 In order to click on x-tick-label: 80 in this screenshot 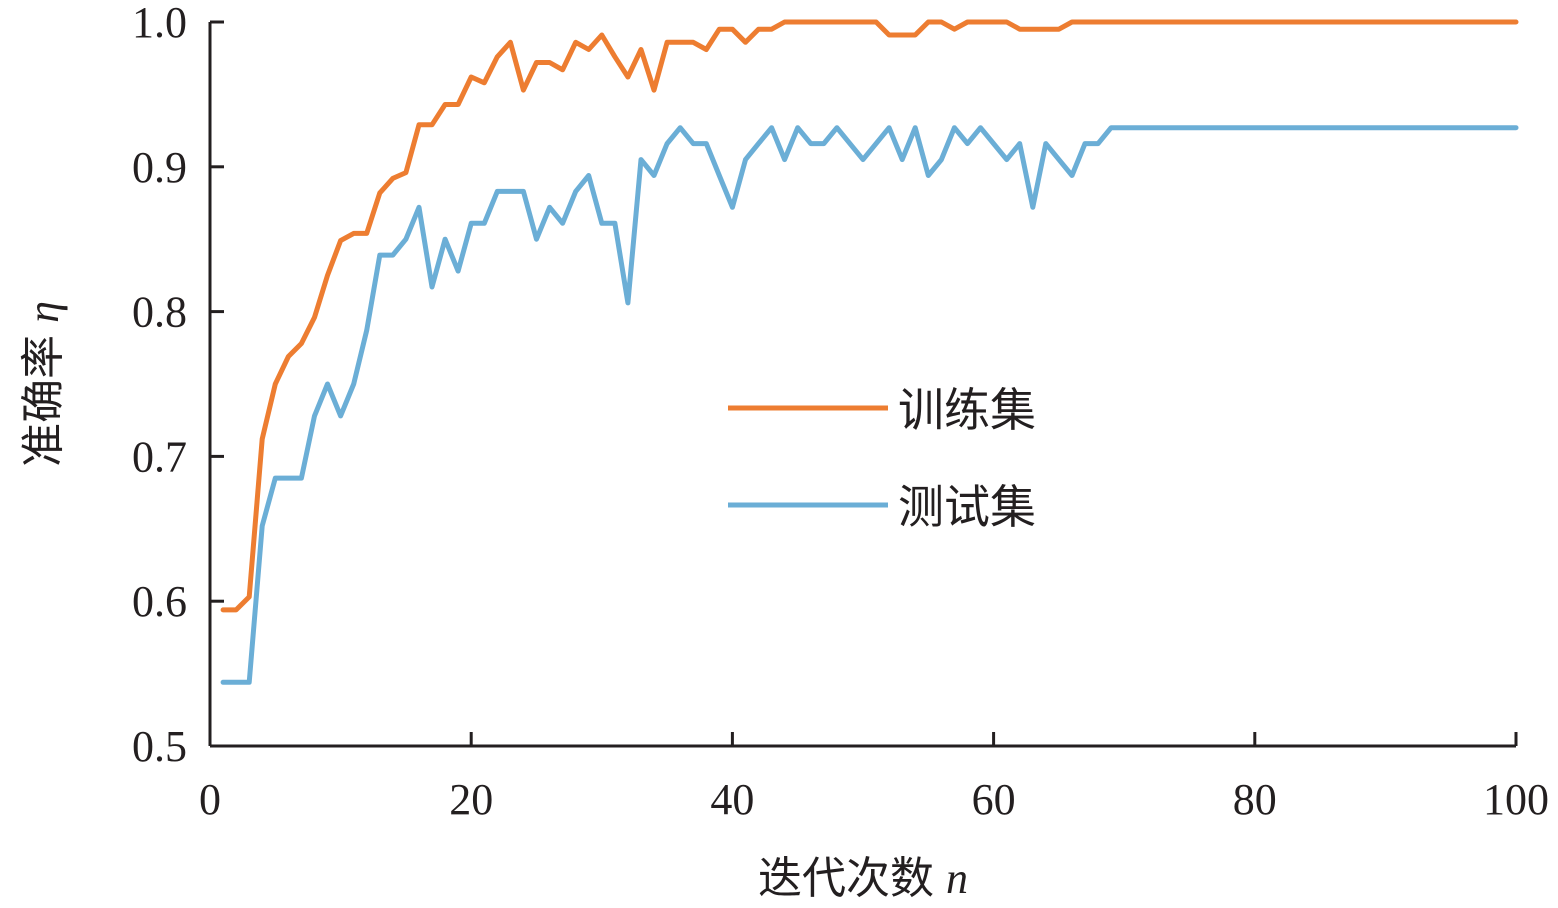, I will do `click(1255, 799)`.